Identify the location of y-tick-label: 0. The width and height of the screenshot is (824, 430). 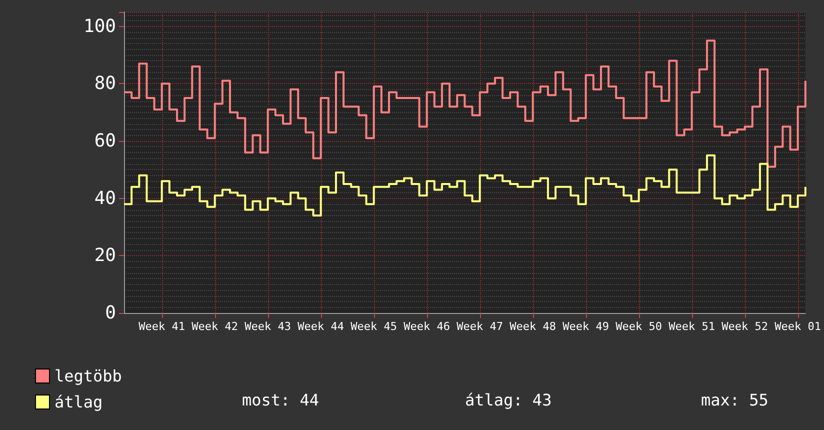
(110, 313).